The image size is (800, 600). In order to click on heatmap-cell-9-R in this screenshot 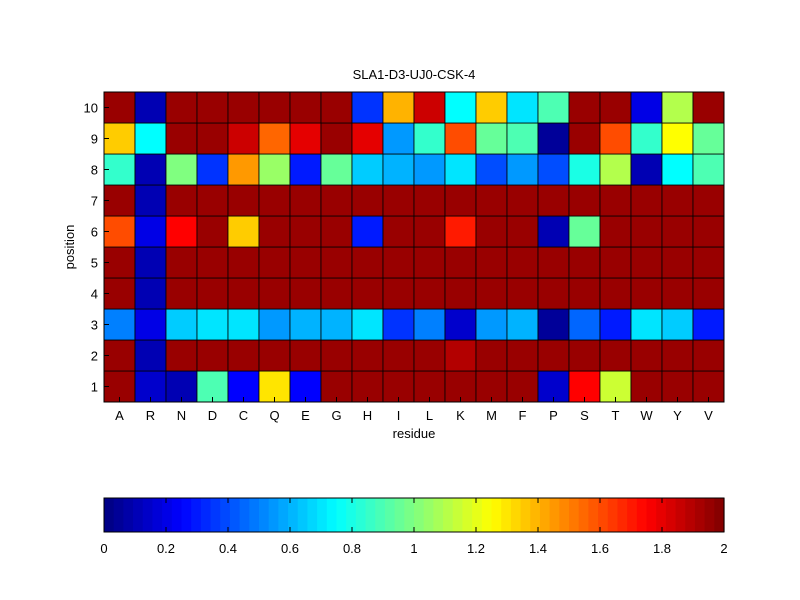, I will do `click(150, 138)`.